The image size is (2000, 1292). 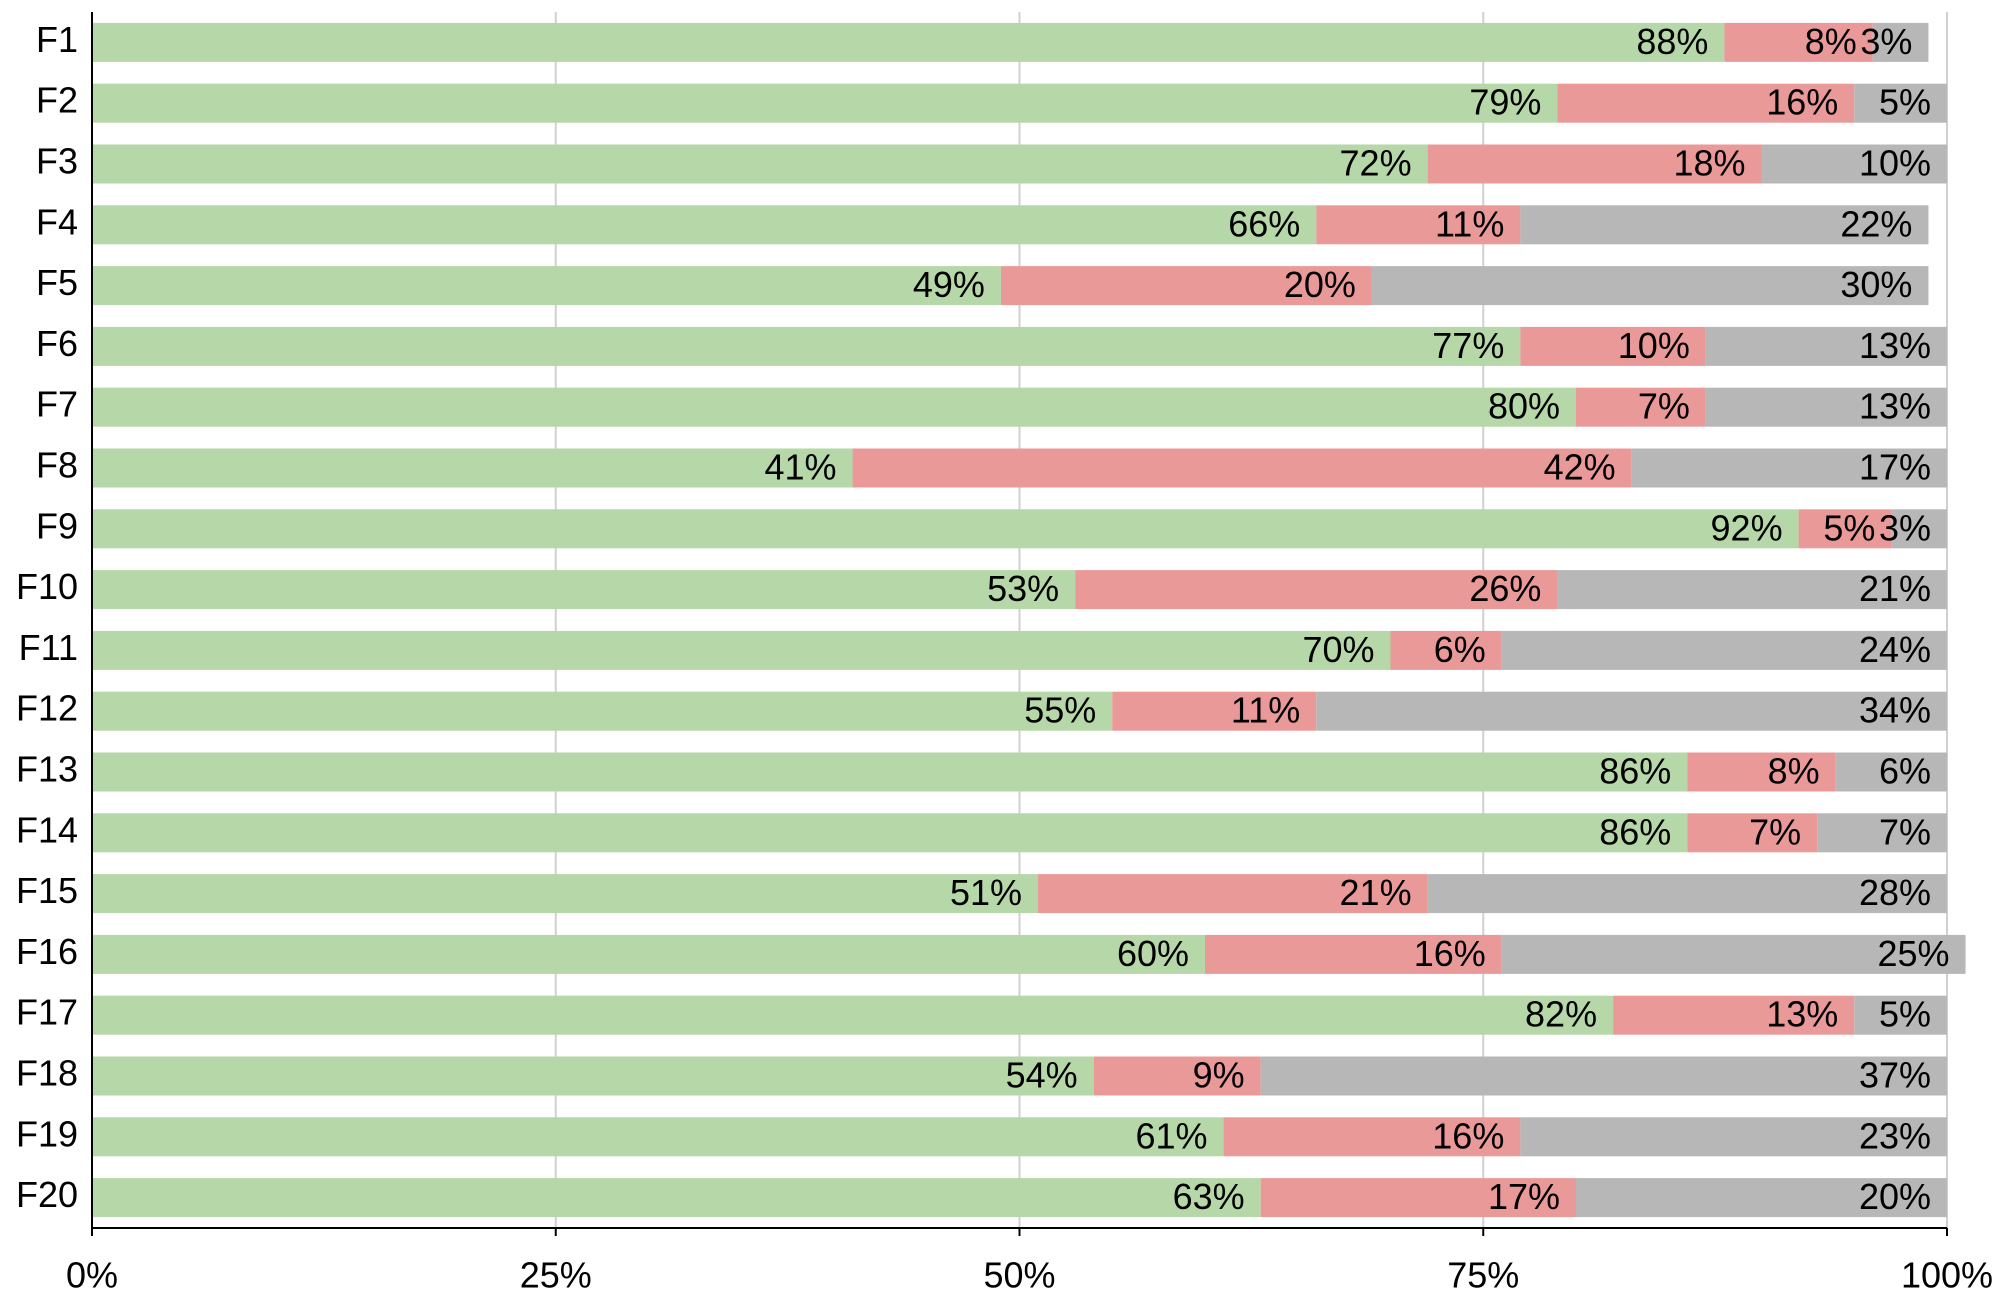 I want to click on data-label: 26%, so click(x=1505, y=588).